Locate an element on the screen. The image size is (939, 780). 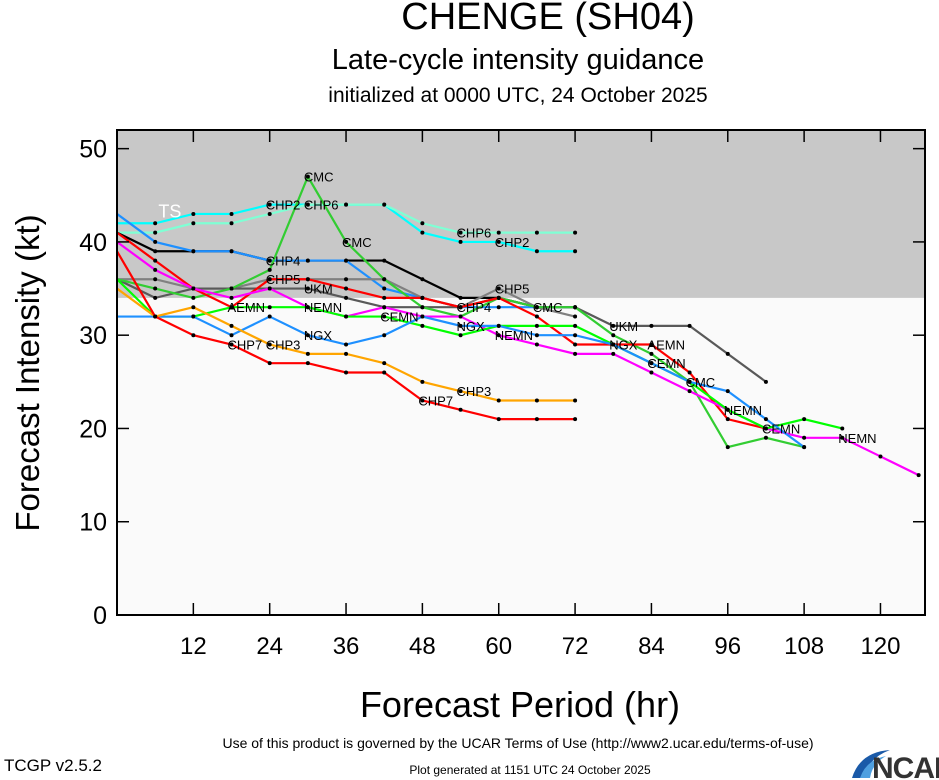
series-label: CHP7 is located at coordinates (245, 345).